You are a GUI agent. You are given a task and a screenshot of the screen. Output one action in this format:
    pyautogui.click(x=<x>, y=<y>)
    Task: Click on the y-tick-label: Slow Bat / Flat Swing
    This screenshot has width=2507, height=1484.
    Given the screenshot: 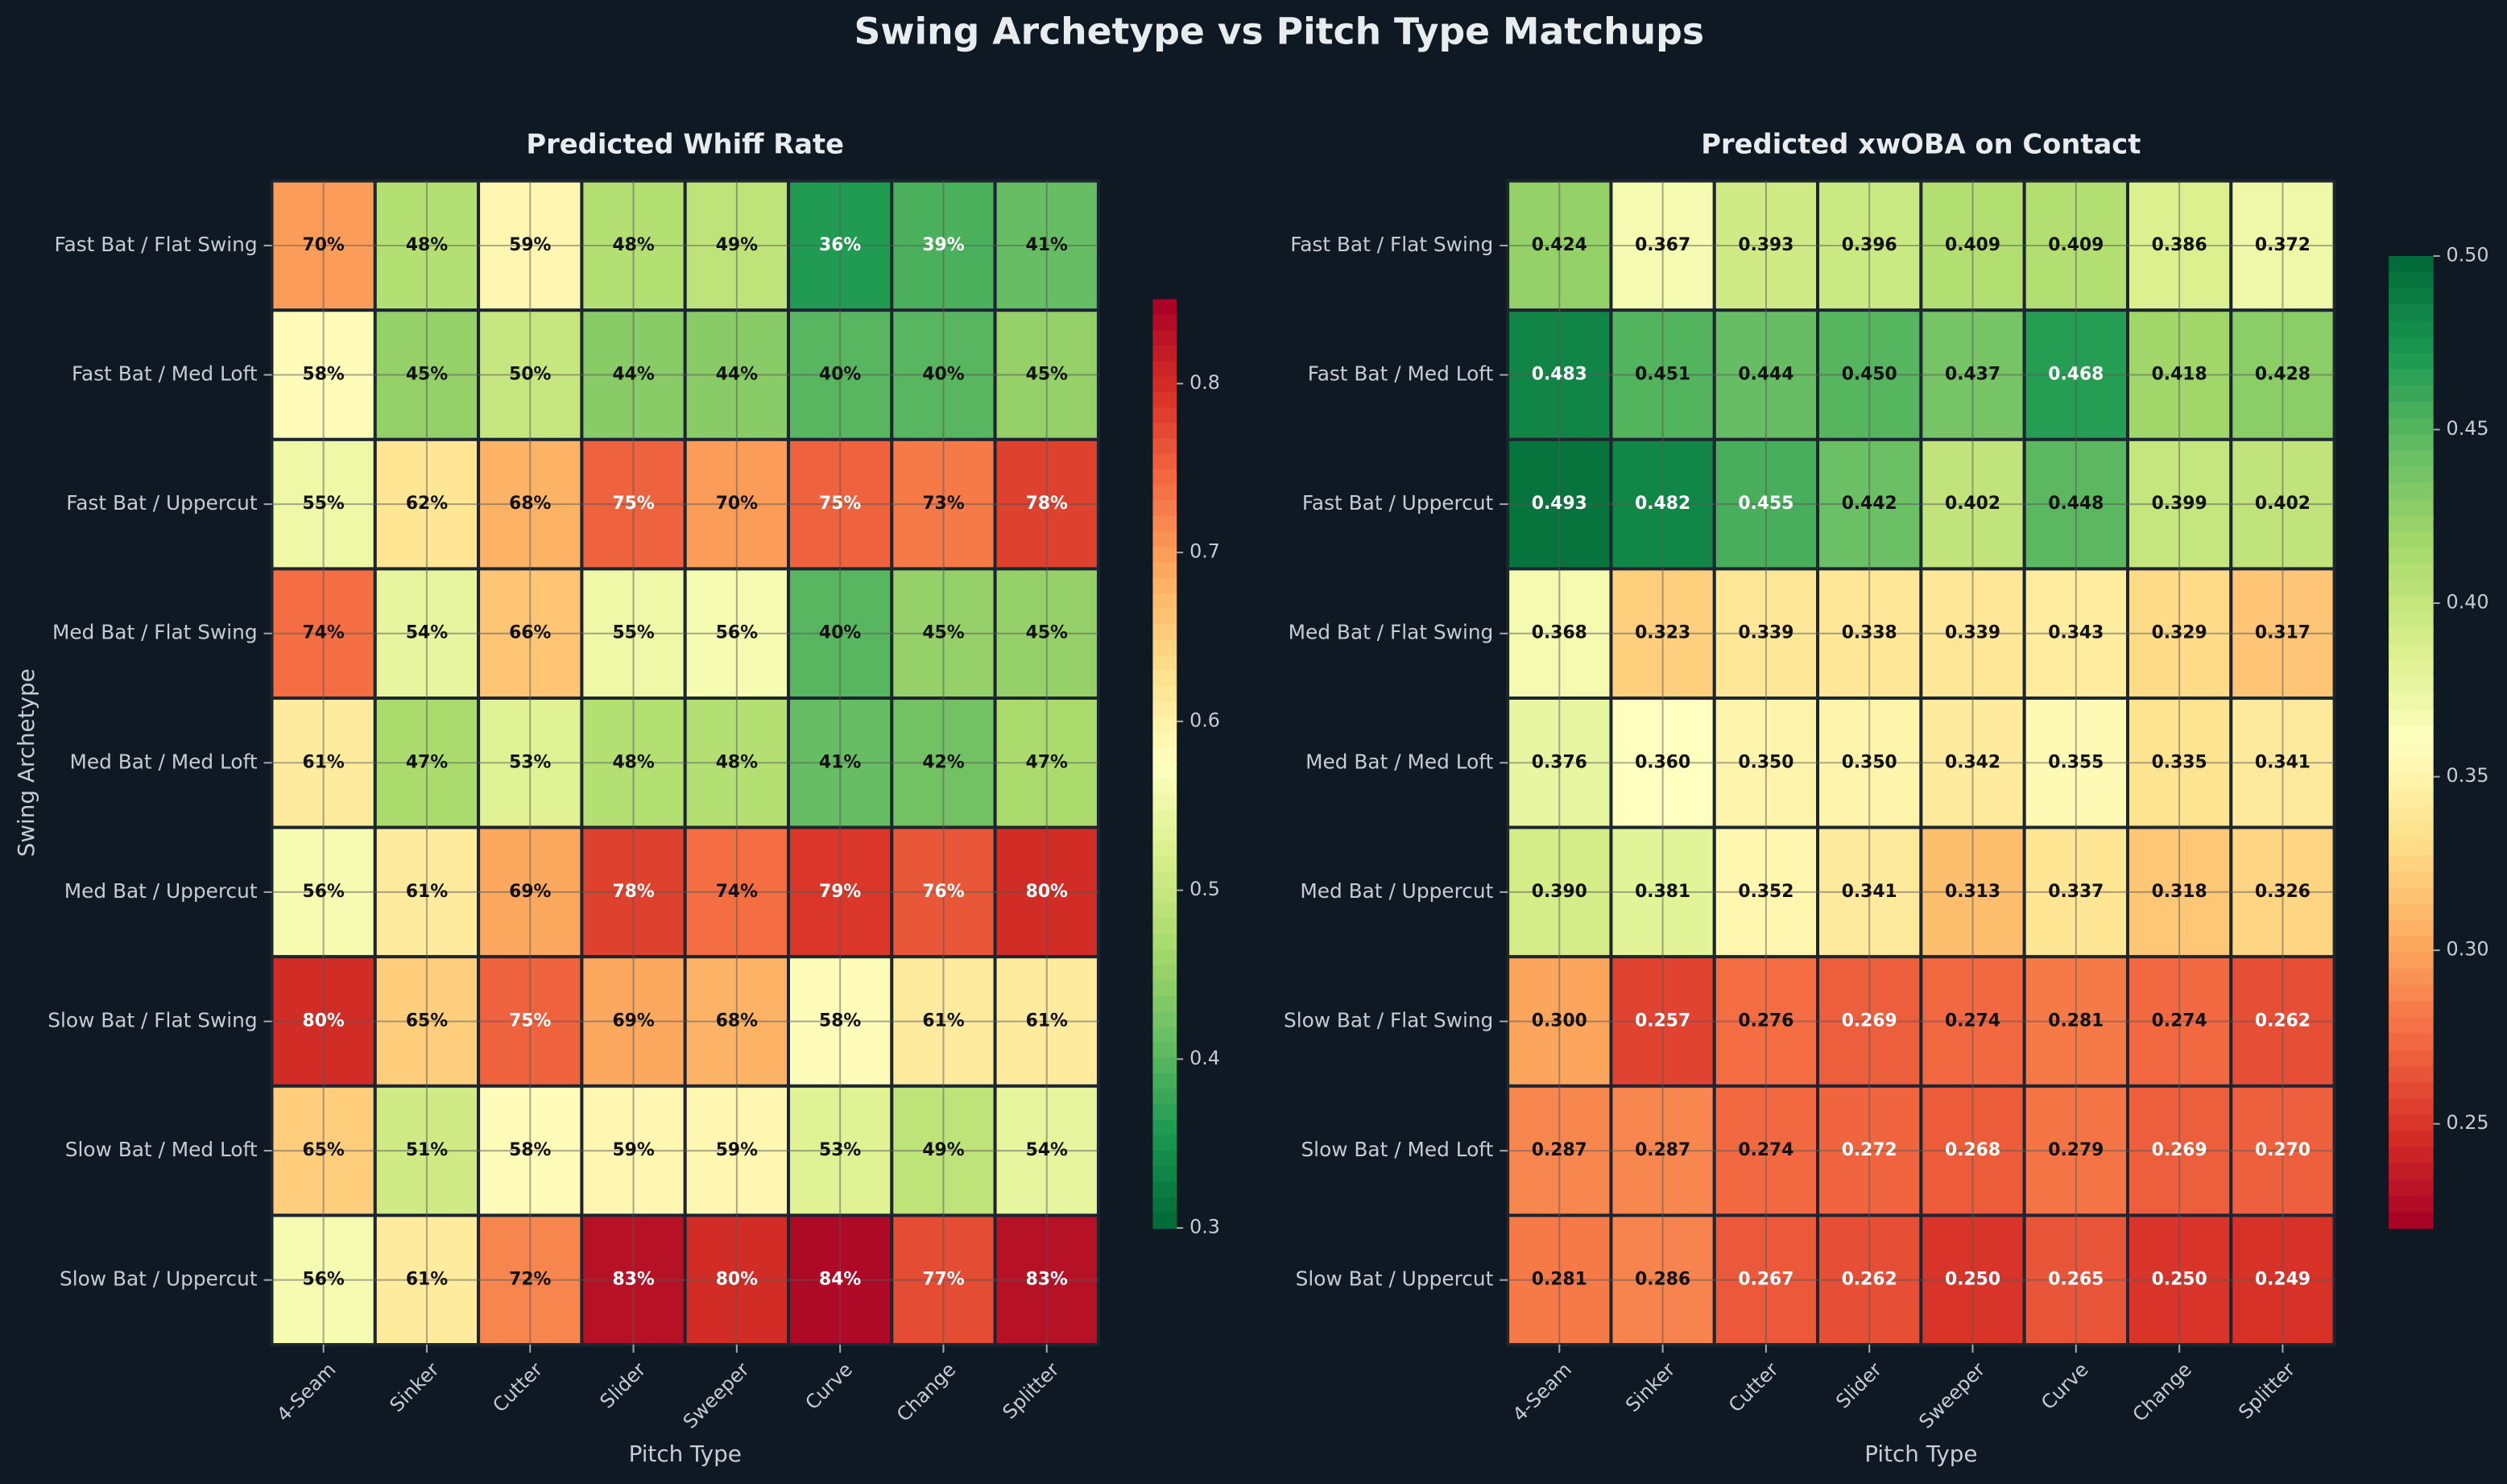 What is the action you would take?
    pyautogui.click(x=1389, y=1020)
    